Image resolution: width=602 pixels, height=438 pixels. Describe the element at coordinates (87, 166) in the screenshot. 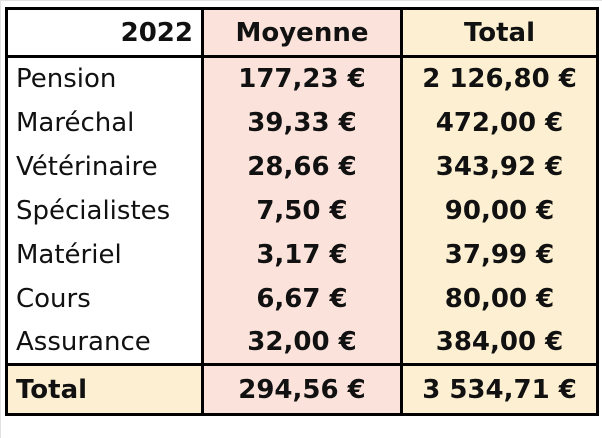

I see `row-label-cell: Vétérinaire` at that location.